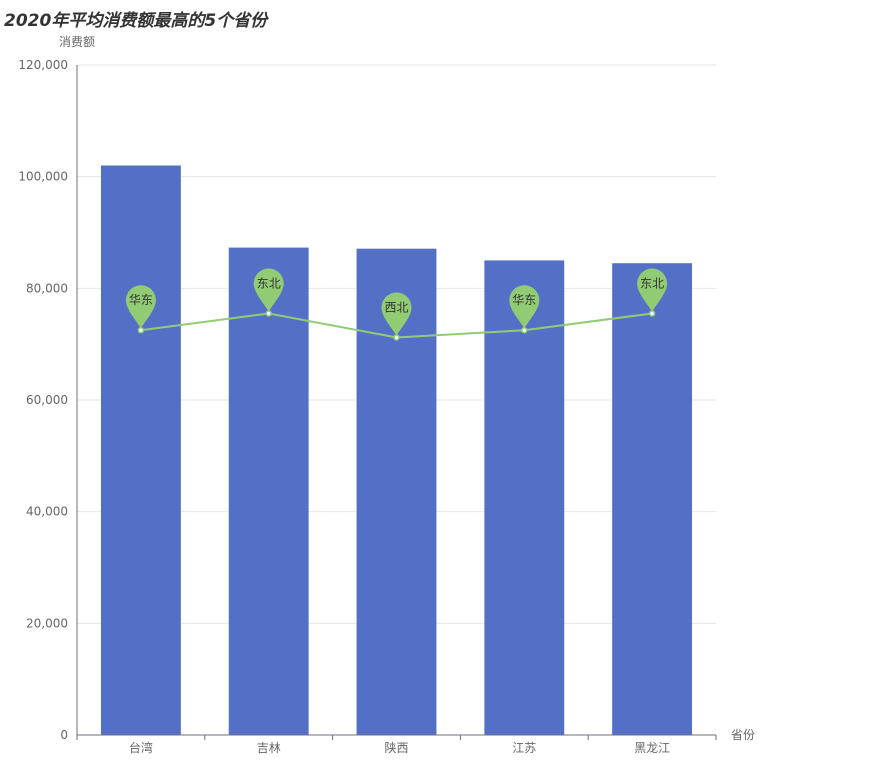 The width and height of the screenshot is (870, 771). Describe the element at coordinates (43, 177) in the screenshot. I see `y-tick-label: 100,000` at that location.